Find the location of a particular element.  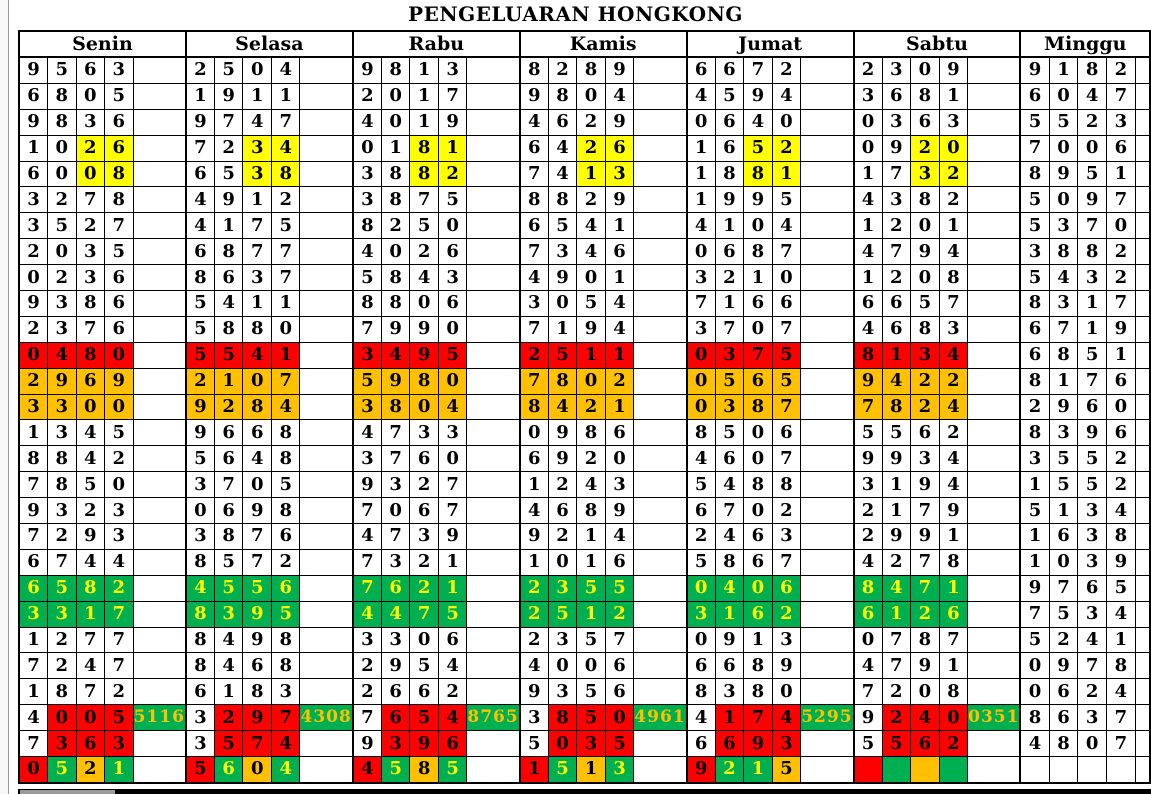

digit-cell-minggu: 9 is located at coordinates (1034, 588).